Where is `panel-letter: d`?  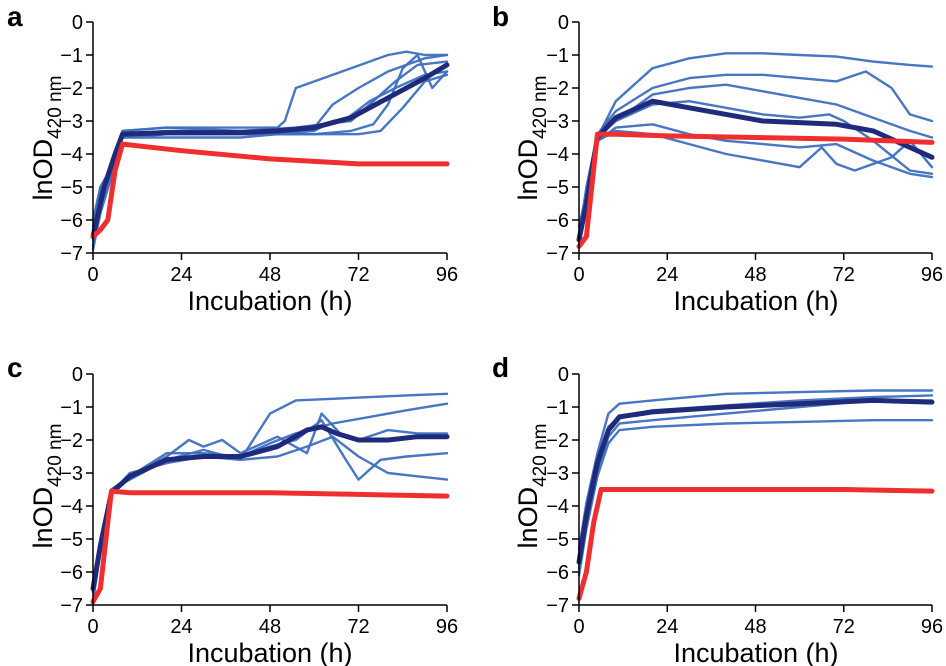
panel-letter: d is located at coordinates (500, 367).